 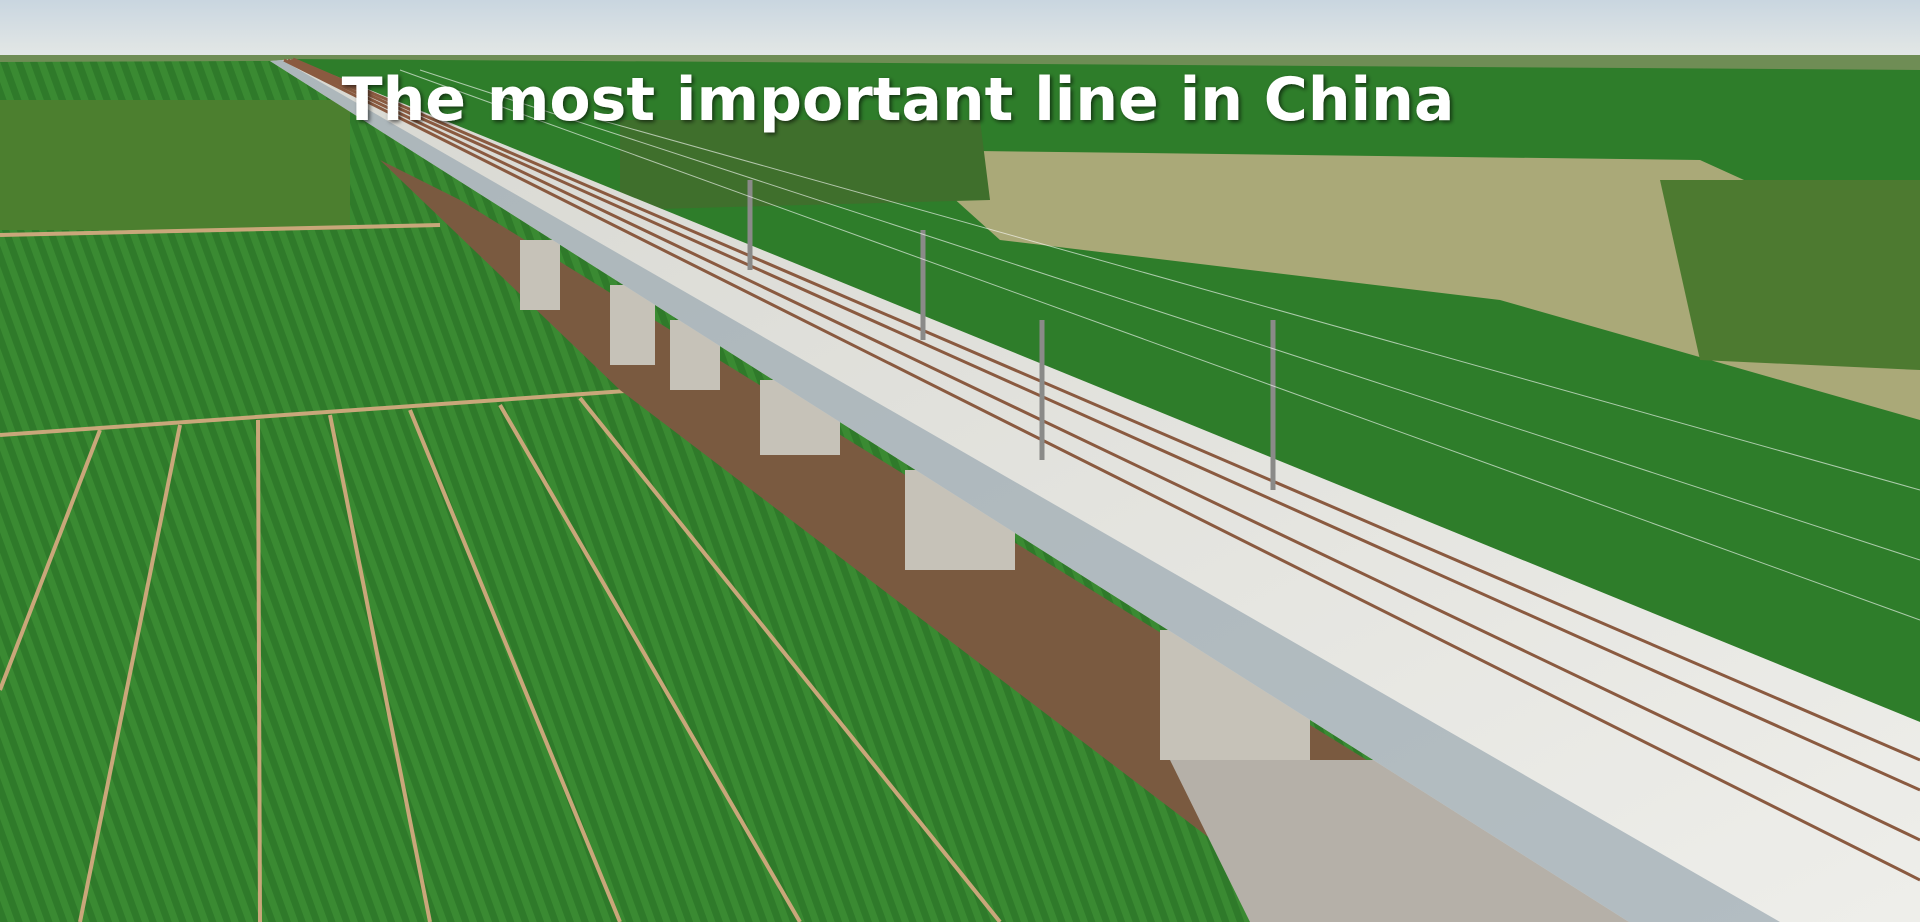 What do you see at coordinates (1011, 335) in the screenshot?
I see `masts` at bounding box center [1011, 335].